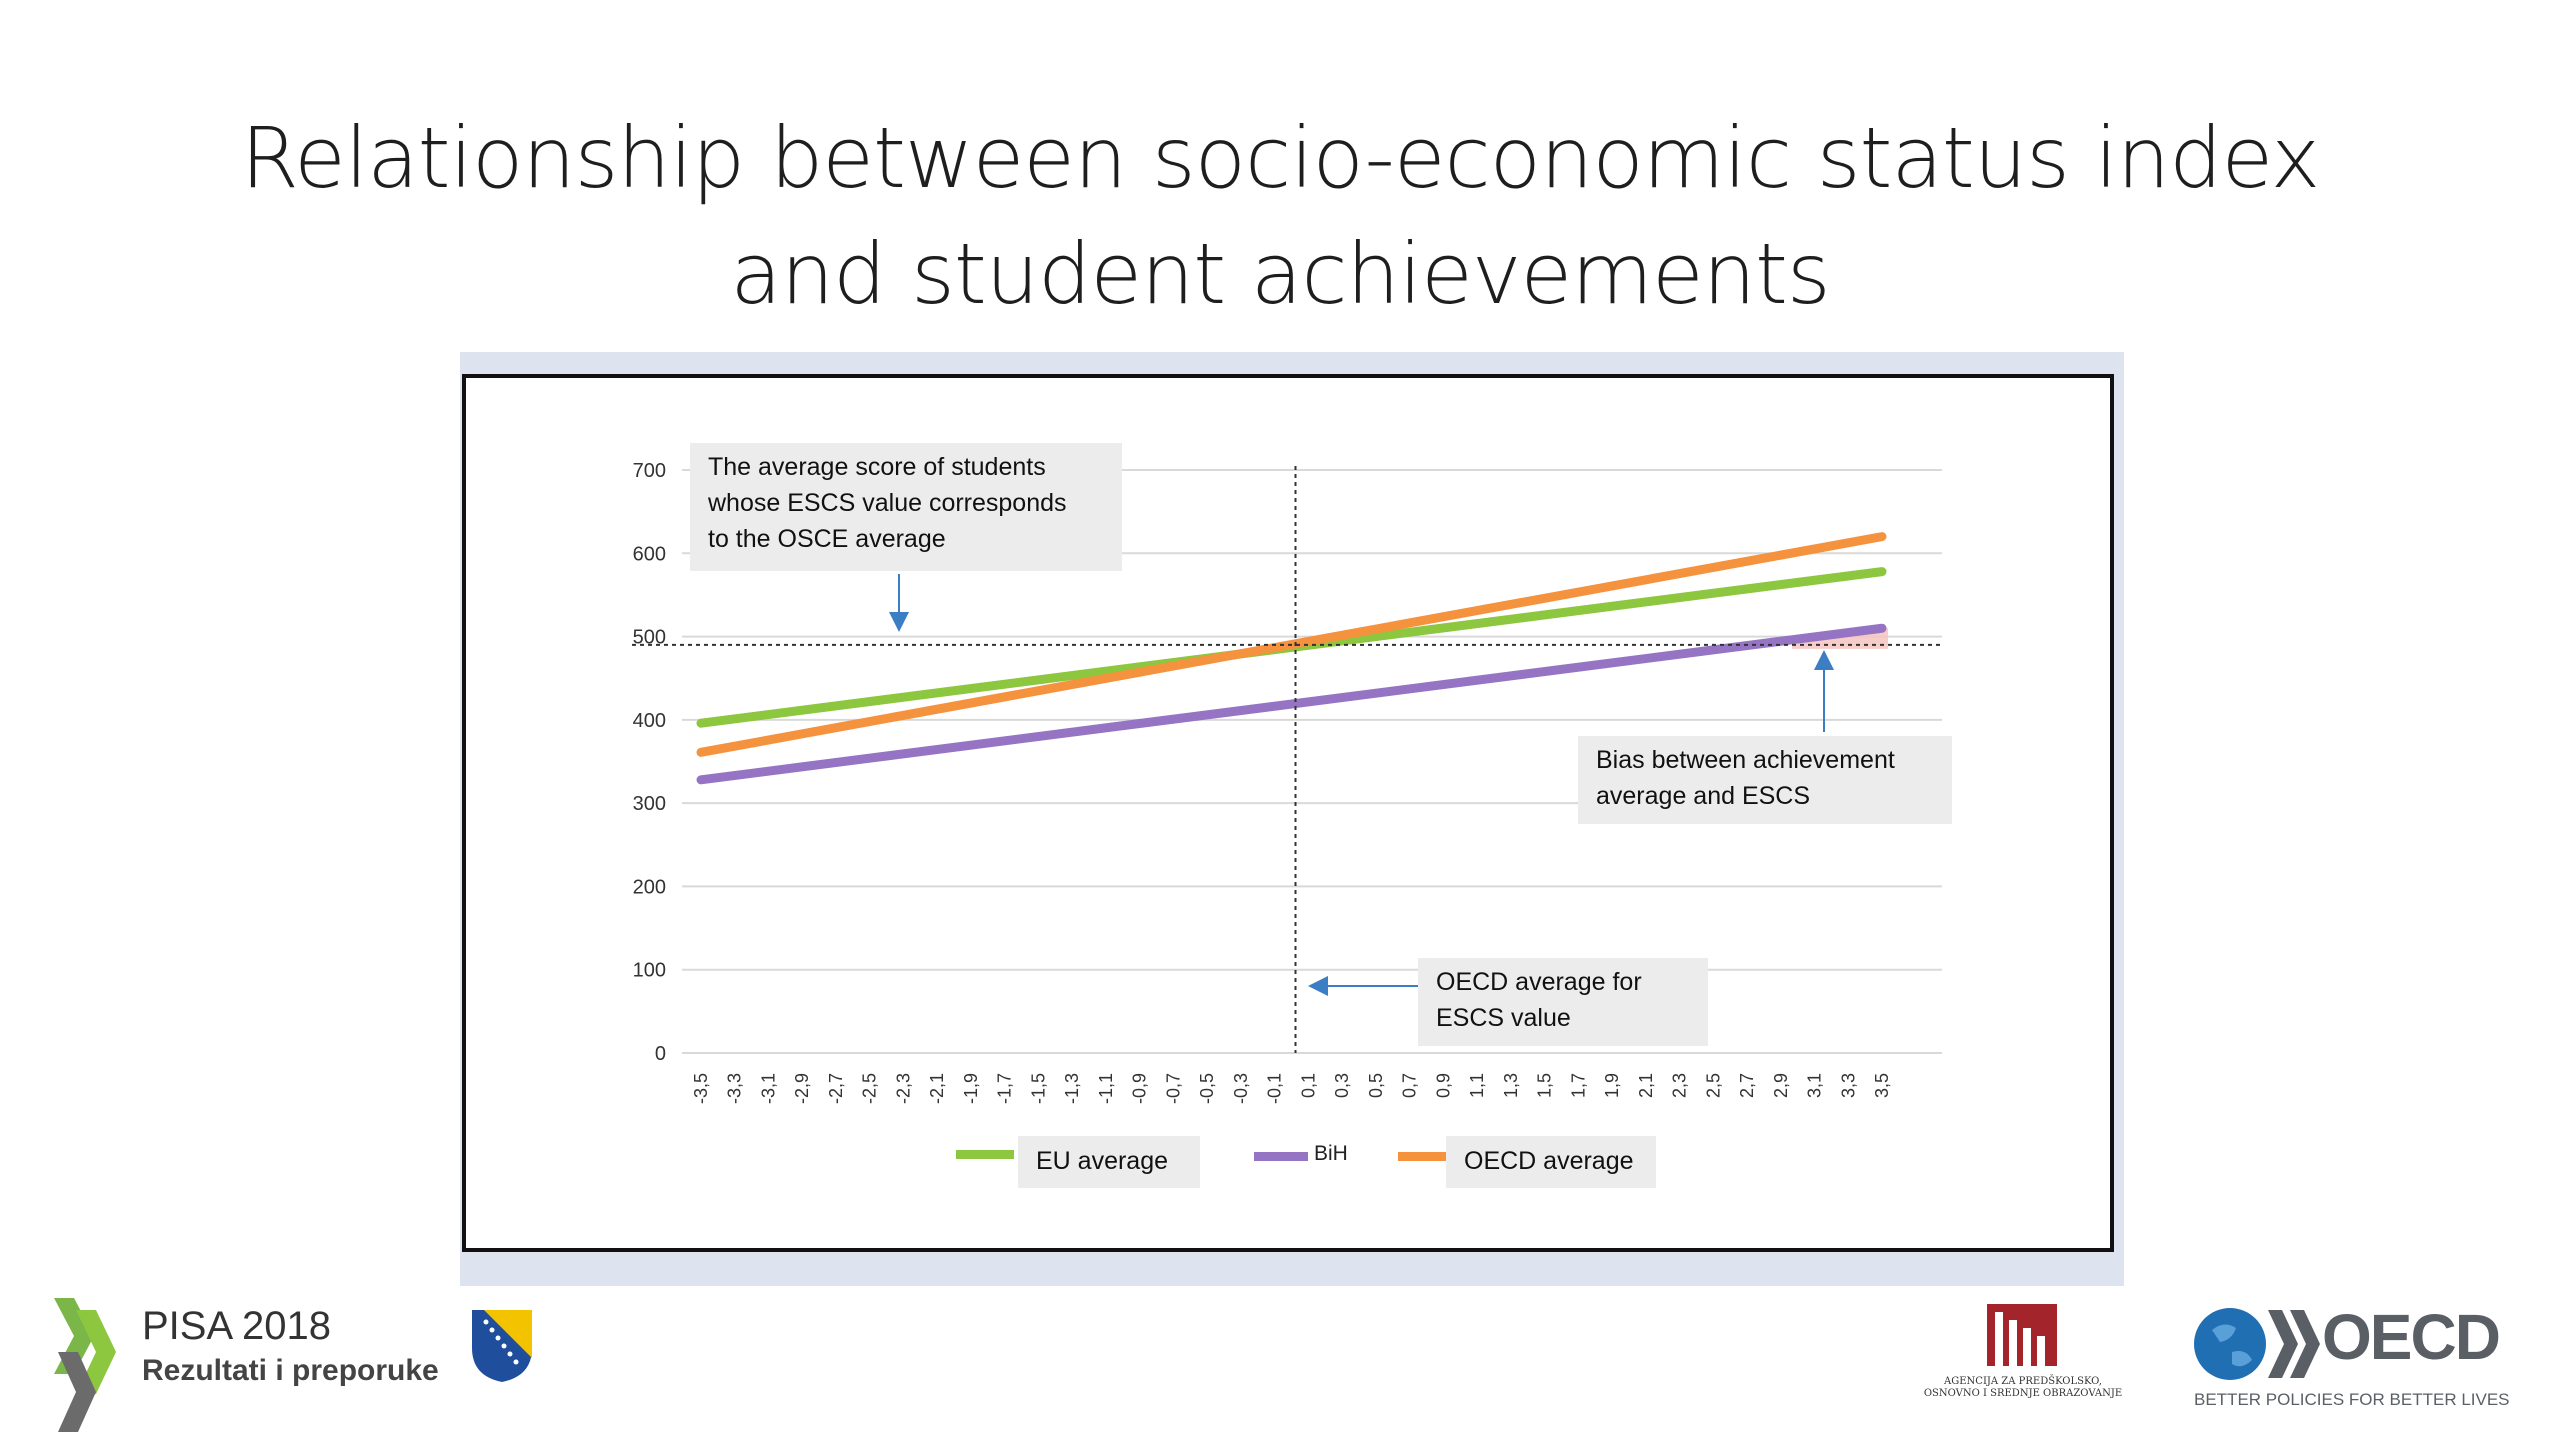 The width and height of the screenshot is (2560, 1440). What do you see at coordinates (1815, 1085) in the screenshot?
I see `x-tick-label: 3,1` at bounding box center [1815, 1085].